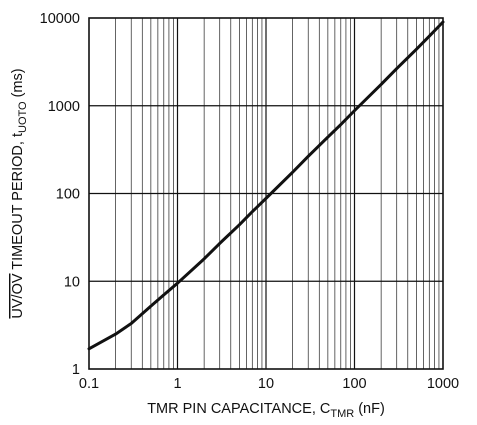 Image resolution: width=477 pixels, height=425 pixels. What do you see at coordinates (177, 384) in the screenshot?
I see `x-tick-label: 1` at bounding box center [177, 384].